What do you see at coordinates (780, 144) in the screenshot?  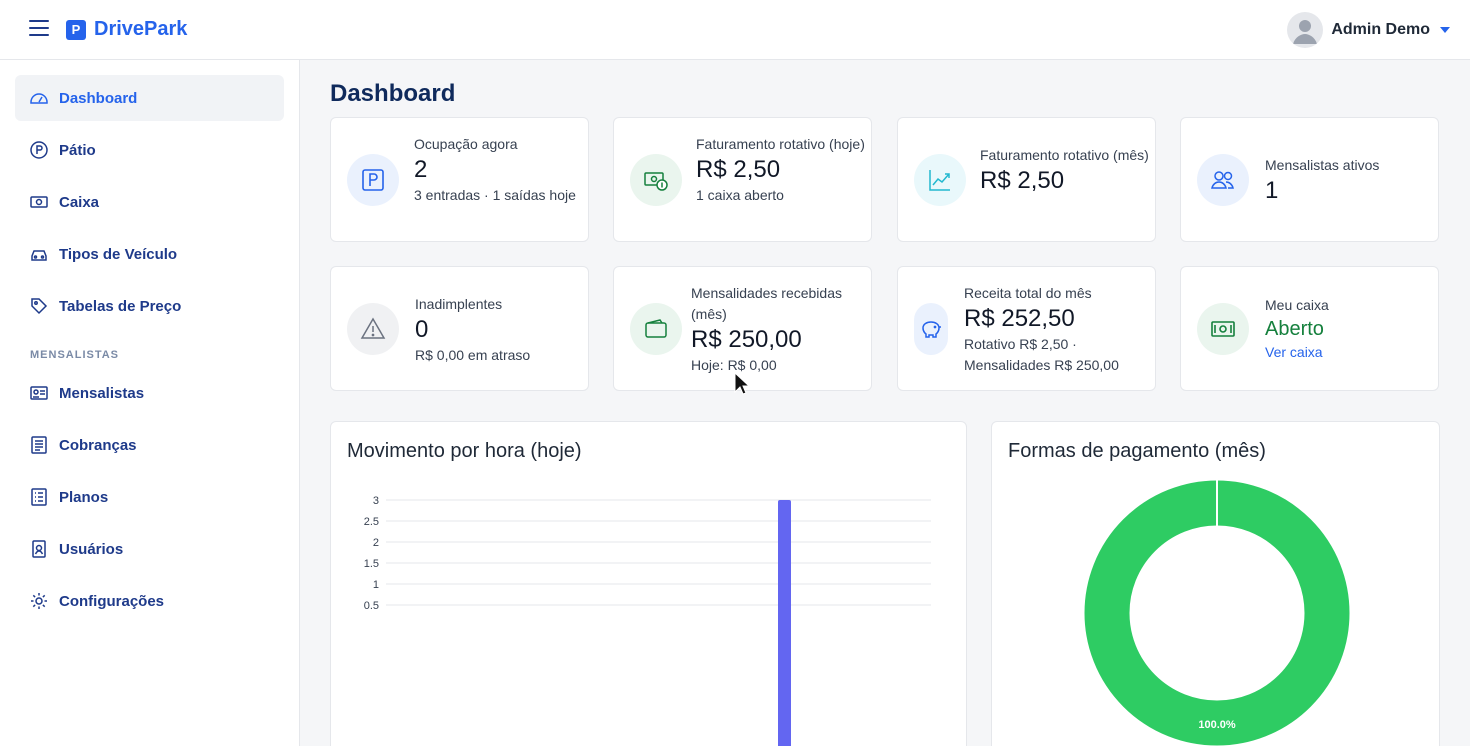 I see `card-label: Faturamento rotativo (hoje)` at bounding box center [780, 144].